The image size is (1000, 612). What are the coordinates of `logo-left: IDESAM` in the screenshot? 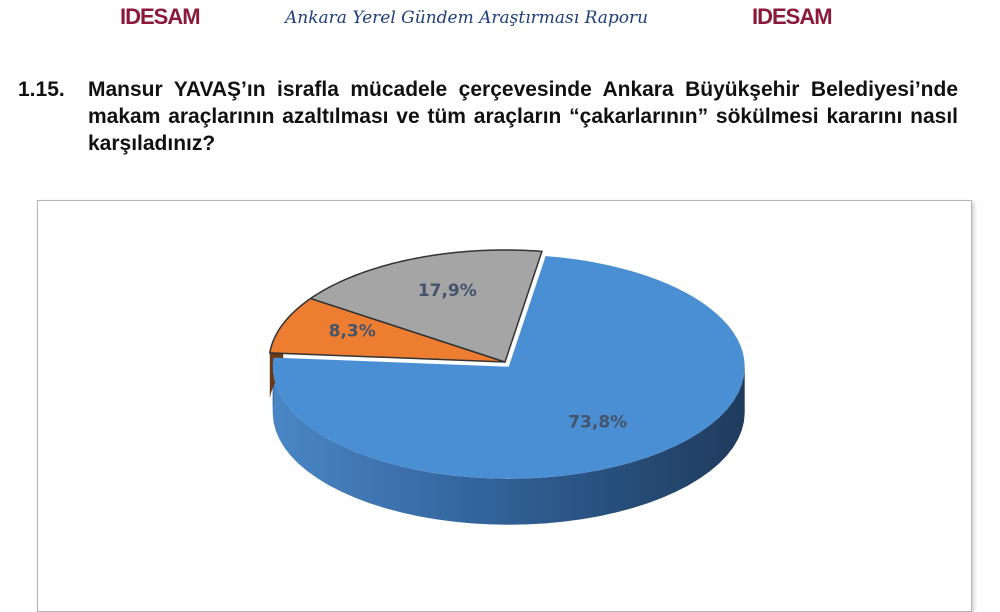 It's located at (160, 17).